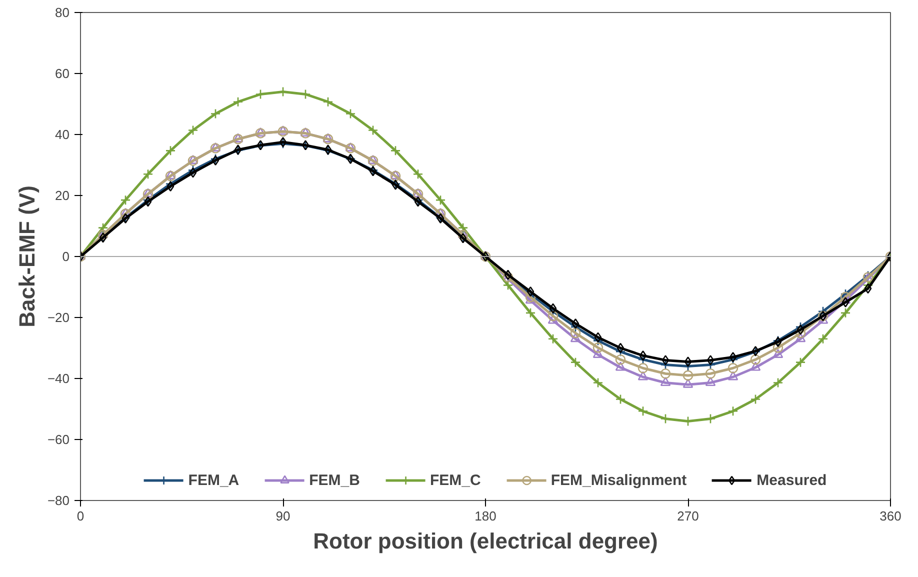 This screenshot has height=577, width=918. What do you see at coordinates (891, 516) in the screenshot?
I see `x-tick-label: 360` at bounding box center [891, 516].